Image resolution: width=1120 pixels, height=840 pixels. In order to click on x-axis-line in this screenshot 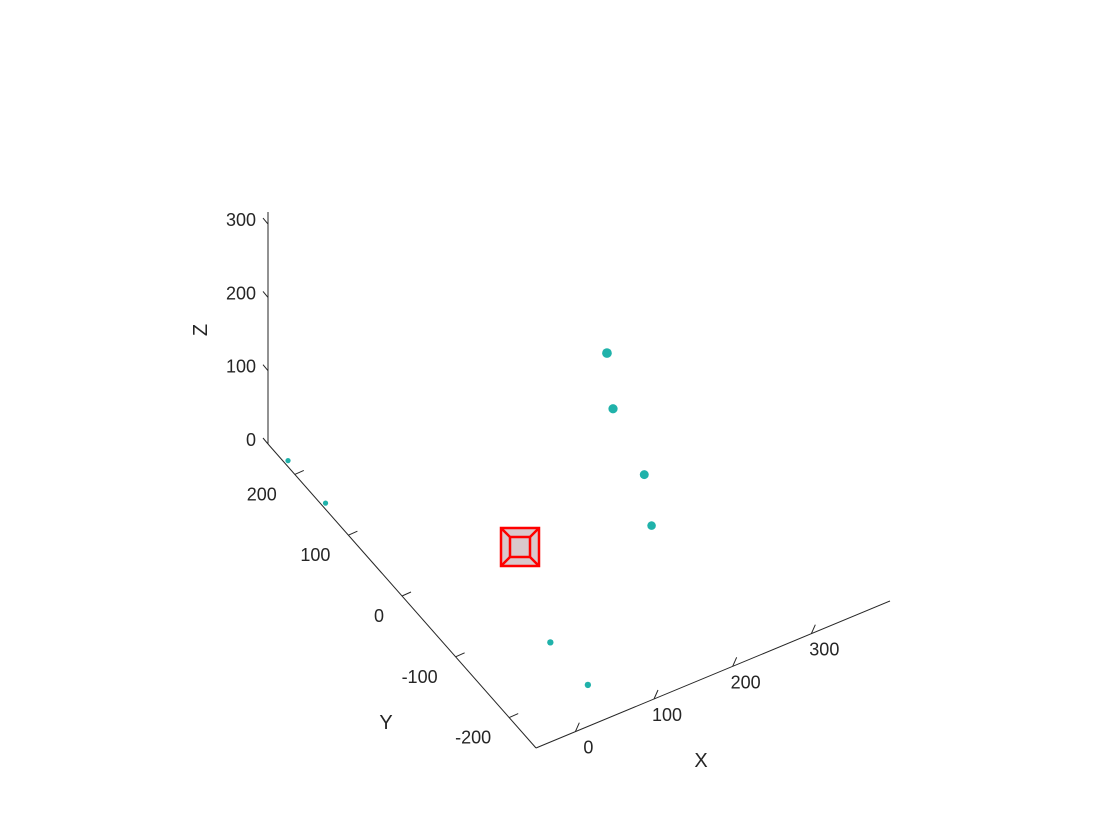, I will do `click(713, 674)`.